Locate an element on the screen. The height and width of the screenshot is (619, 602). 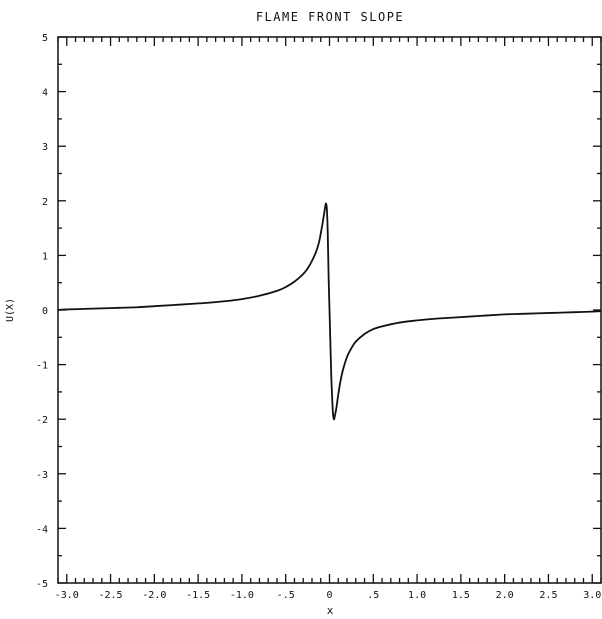
y-axis-label: U(X) is located at coordinates (10, 310).